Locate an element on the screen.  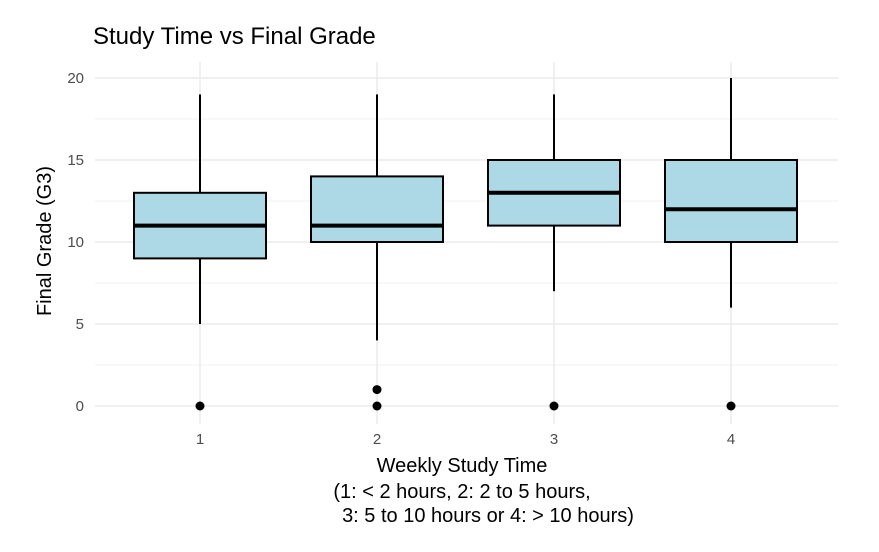
x-axis-title-line-1: Weekly Study Time is located at coordinates (462, 466).